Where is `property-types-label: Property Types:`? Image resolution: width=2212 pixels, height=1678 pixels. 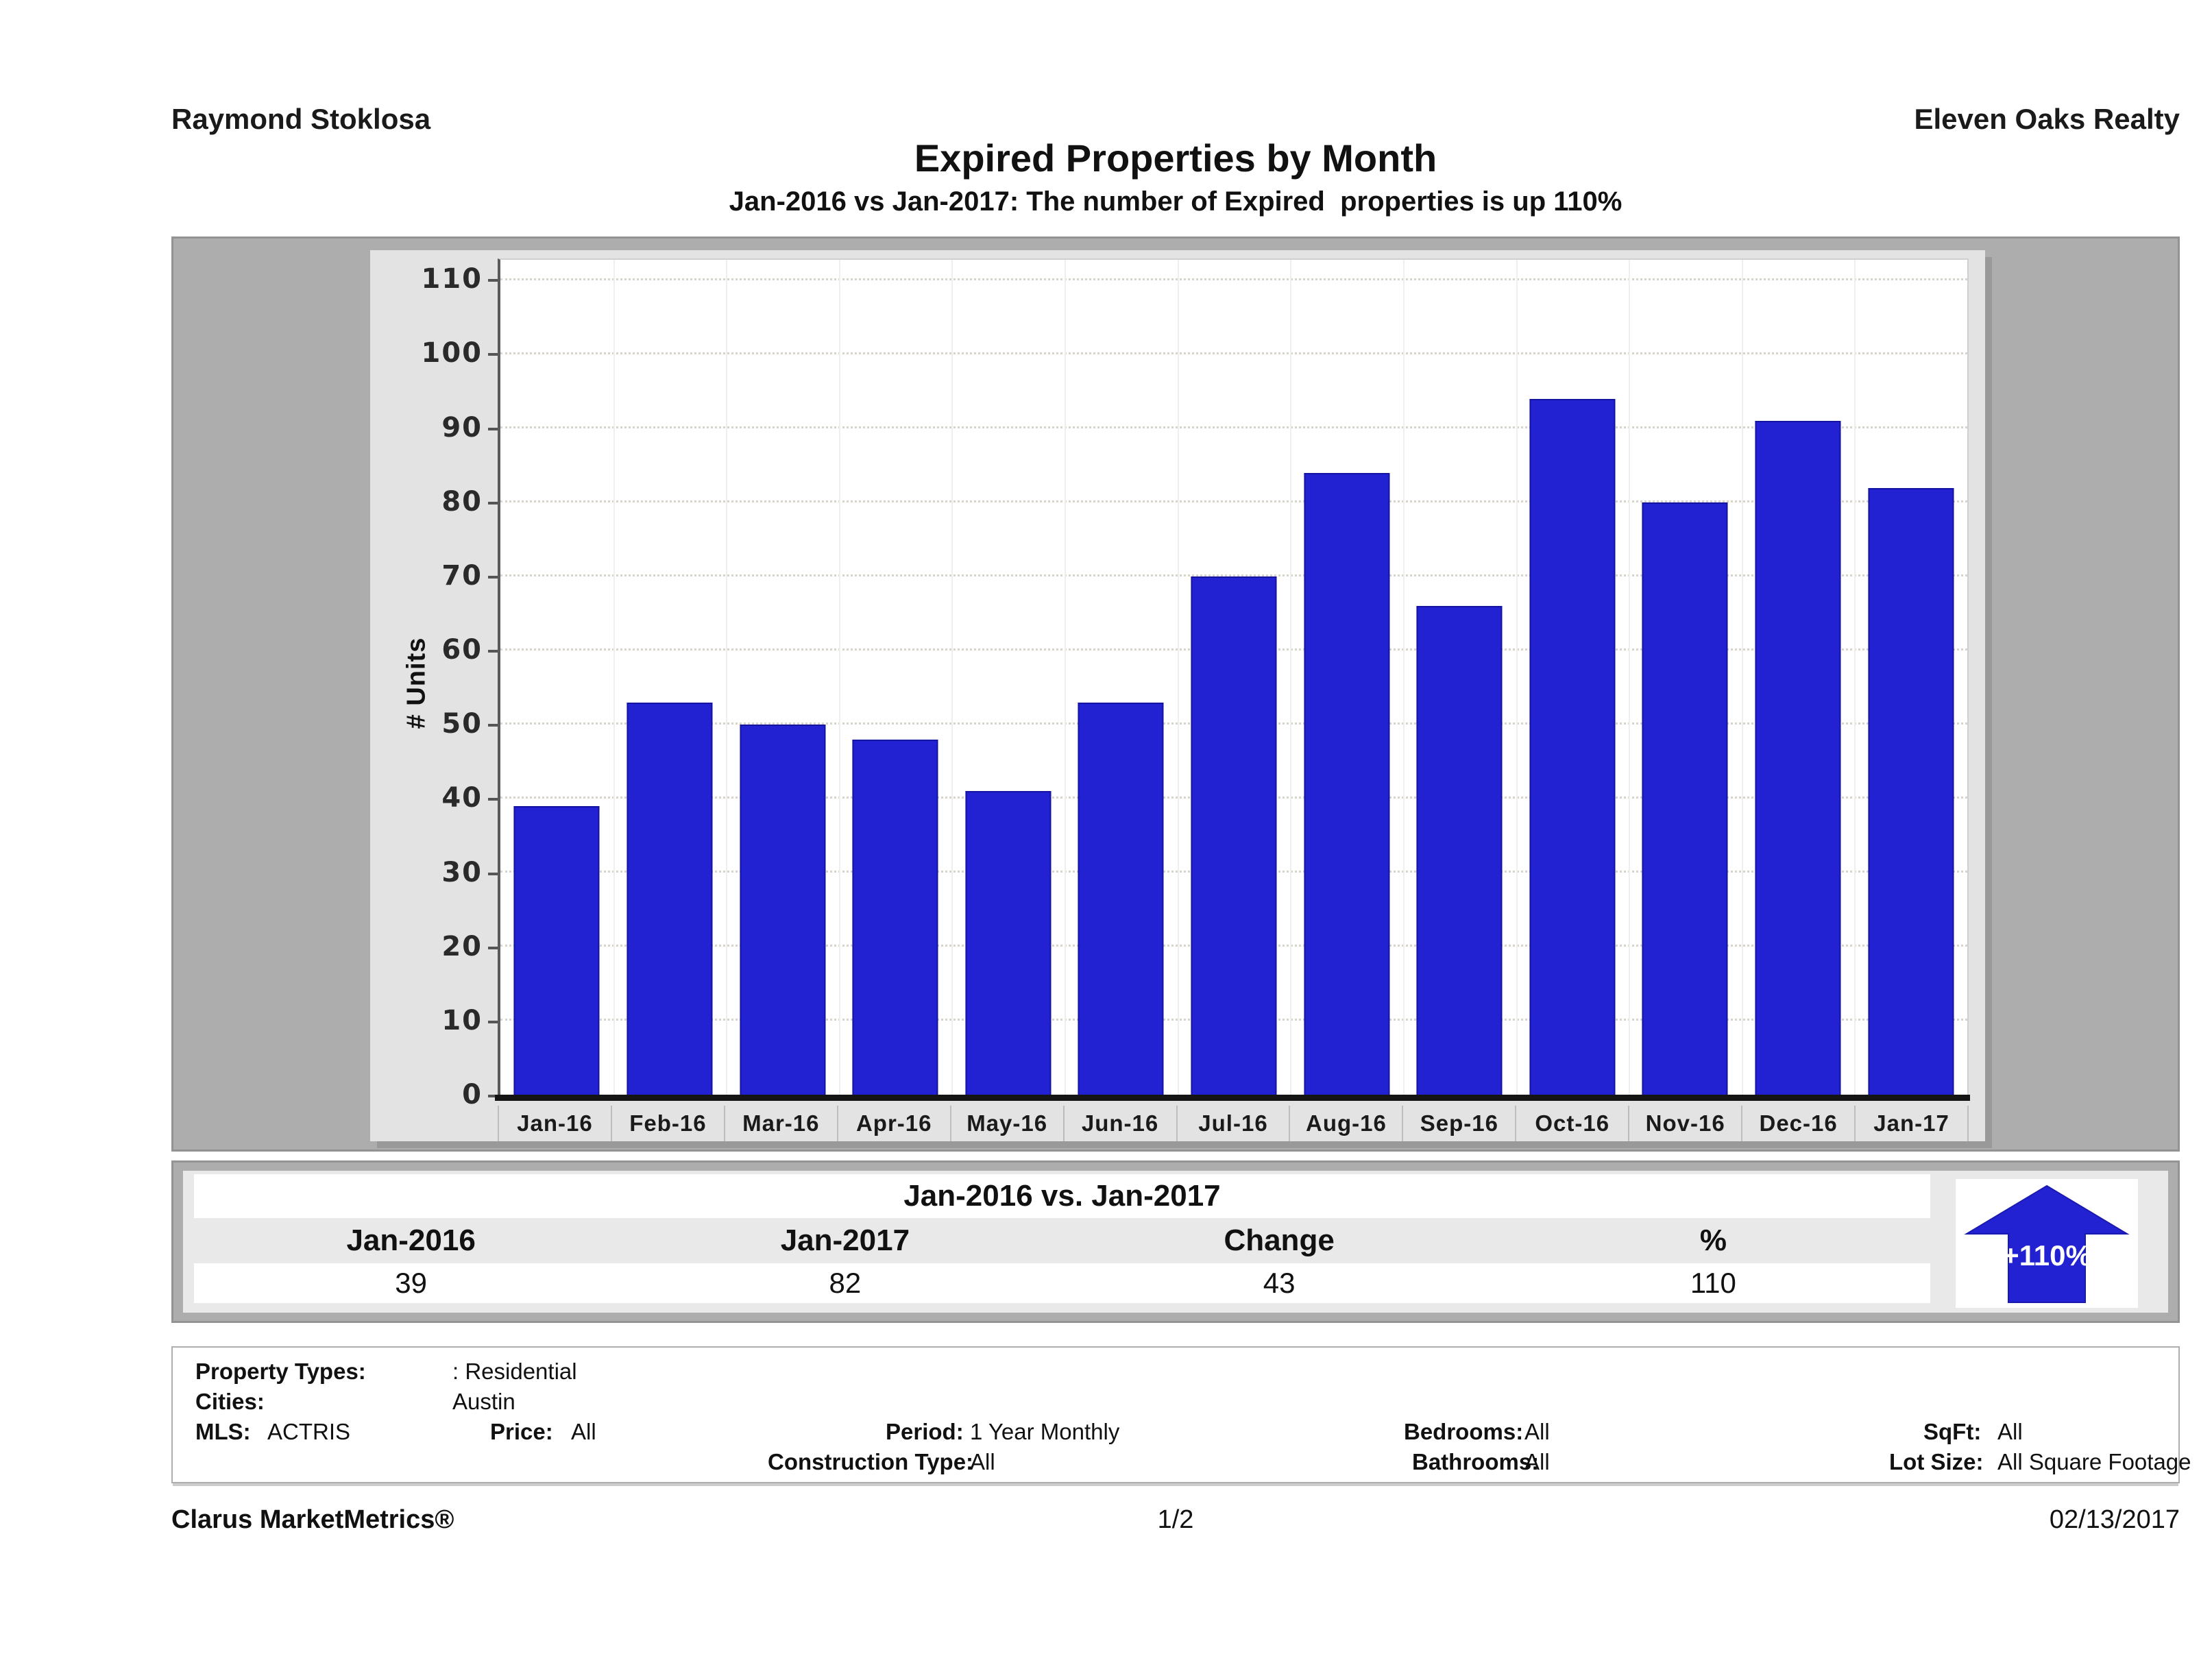
property-types-label: Property Types: is located at coordinates (280, 1371).